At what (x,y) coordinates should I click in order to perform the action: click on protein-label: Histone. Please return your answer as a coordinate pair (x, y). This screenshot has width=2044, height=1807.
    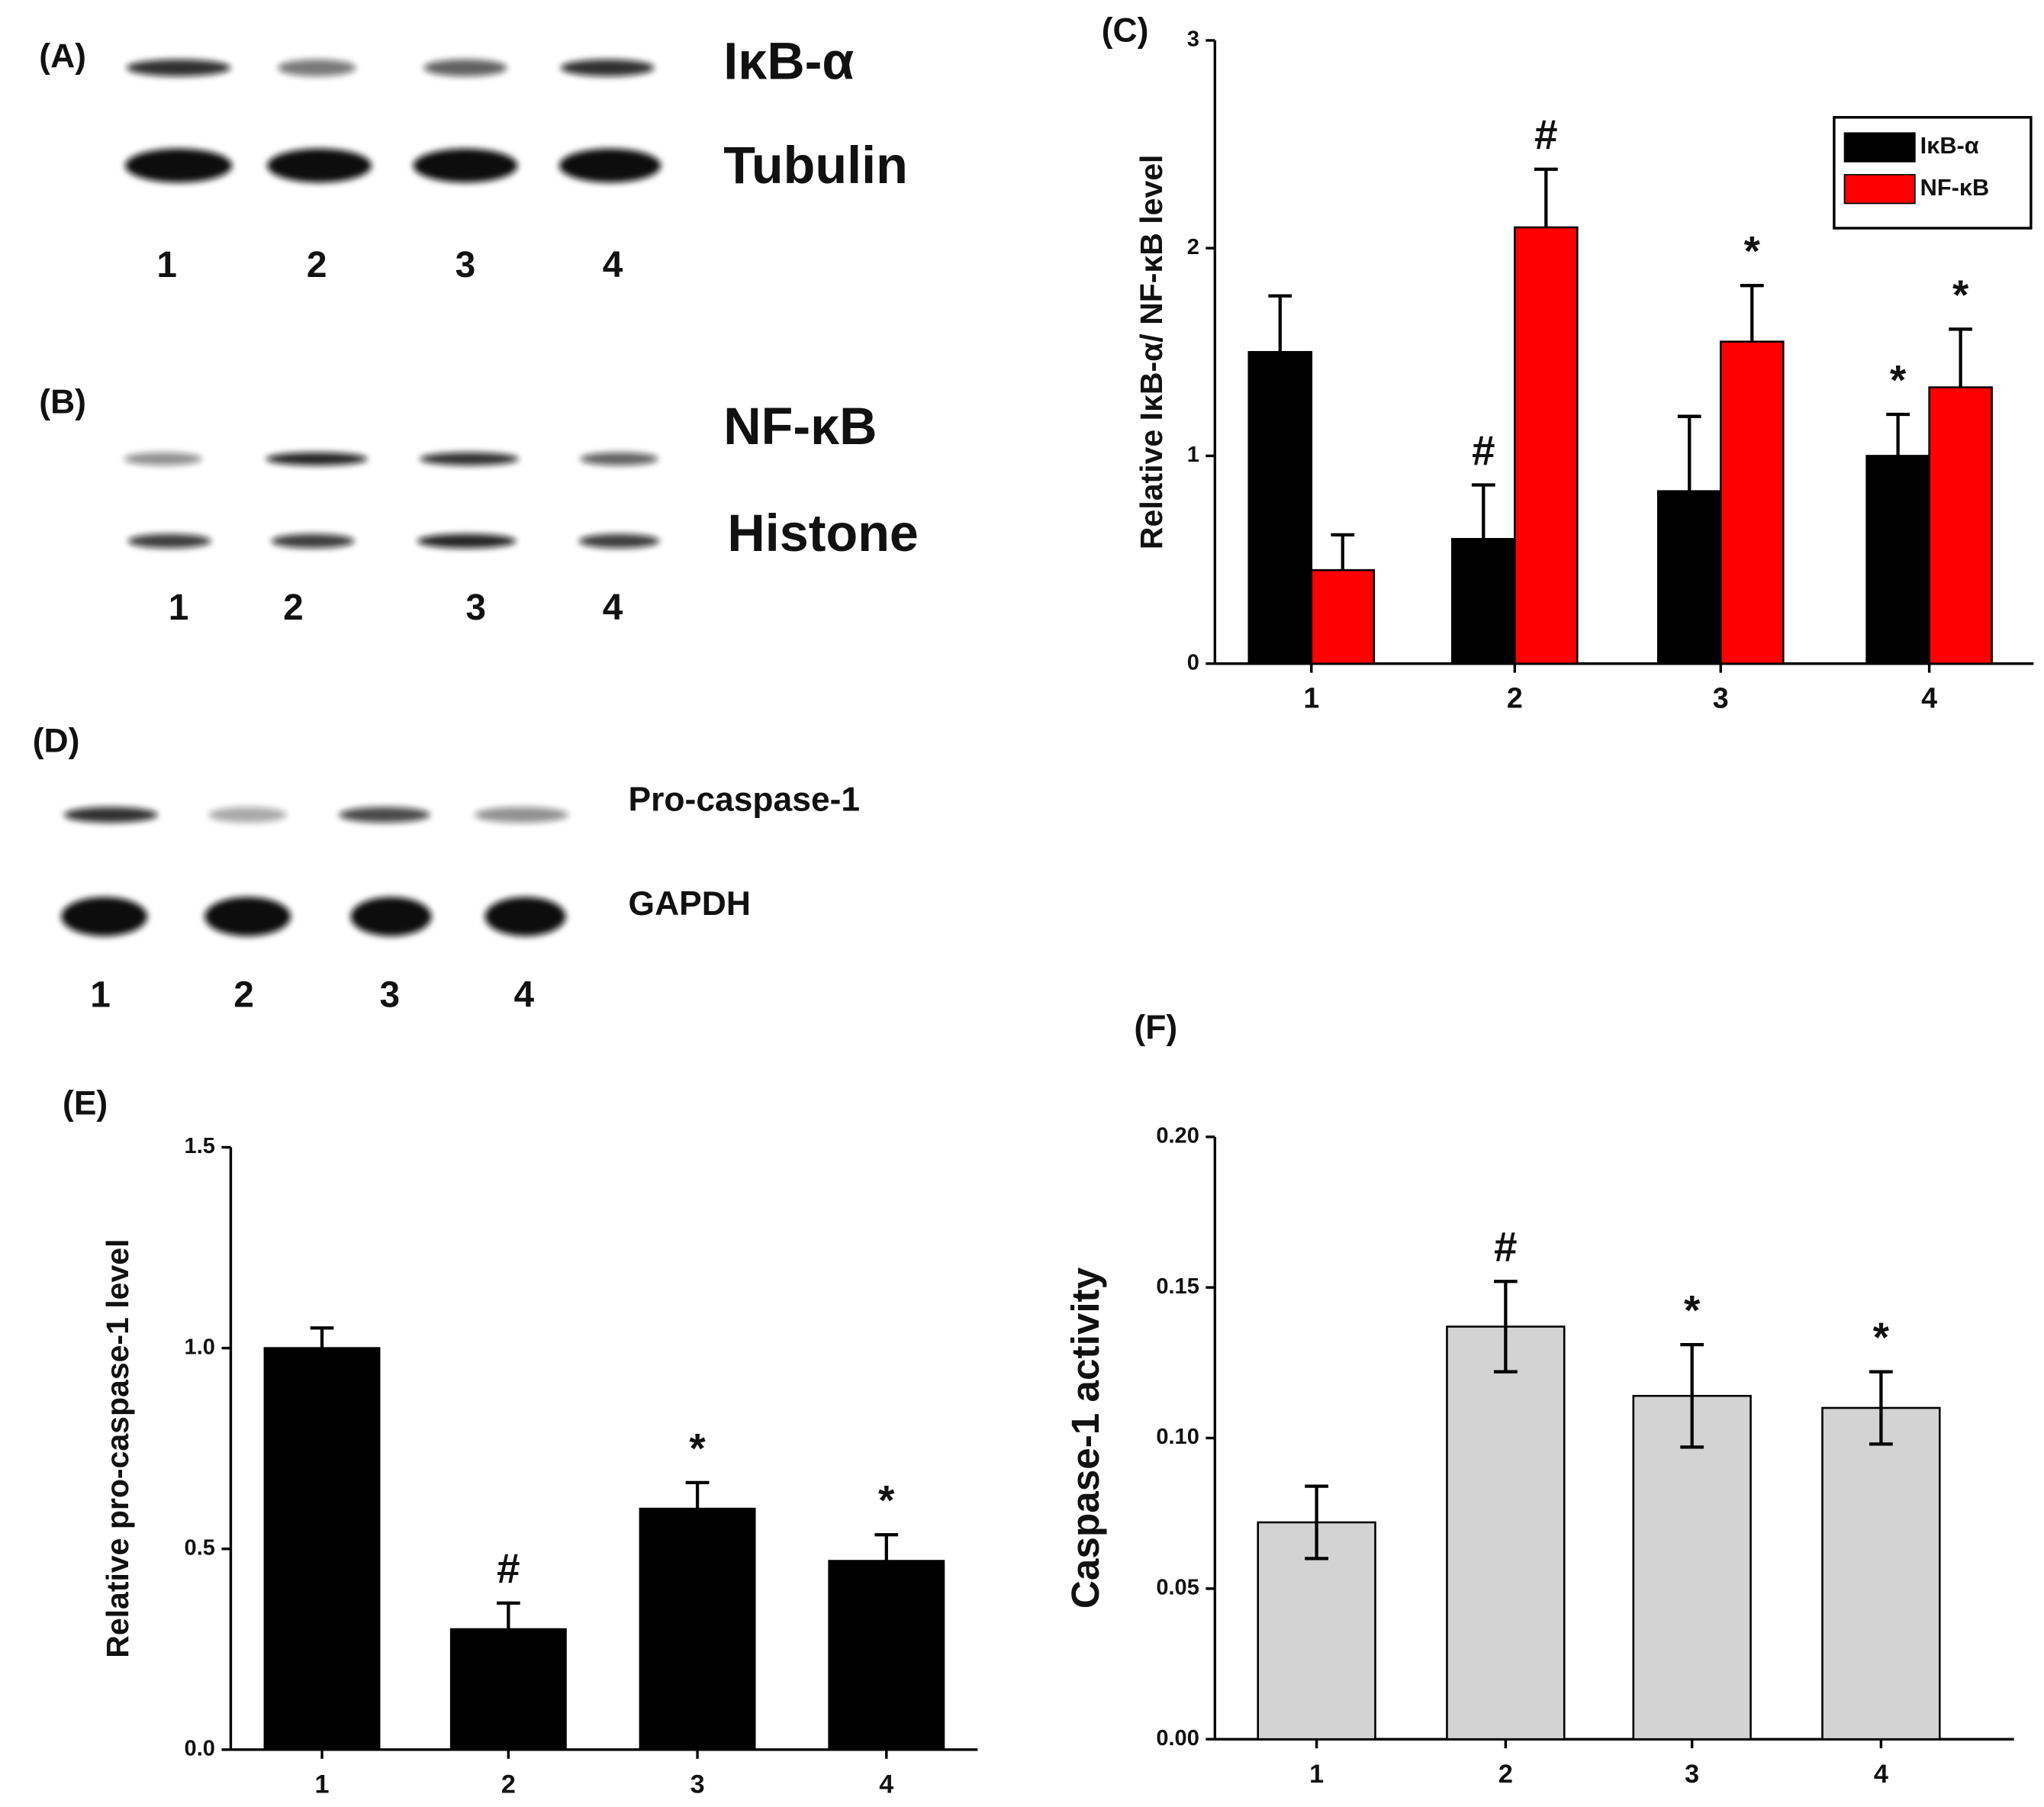
    Looking at the image, I should click on (823, 533).